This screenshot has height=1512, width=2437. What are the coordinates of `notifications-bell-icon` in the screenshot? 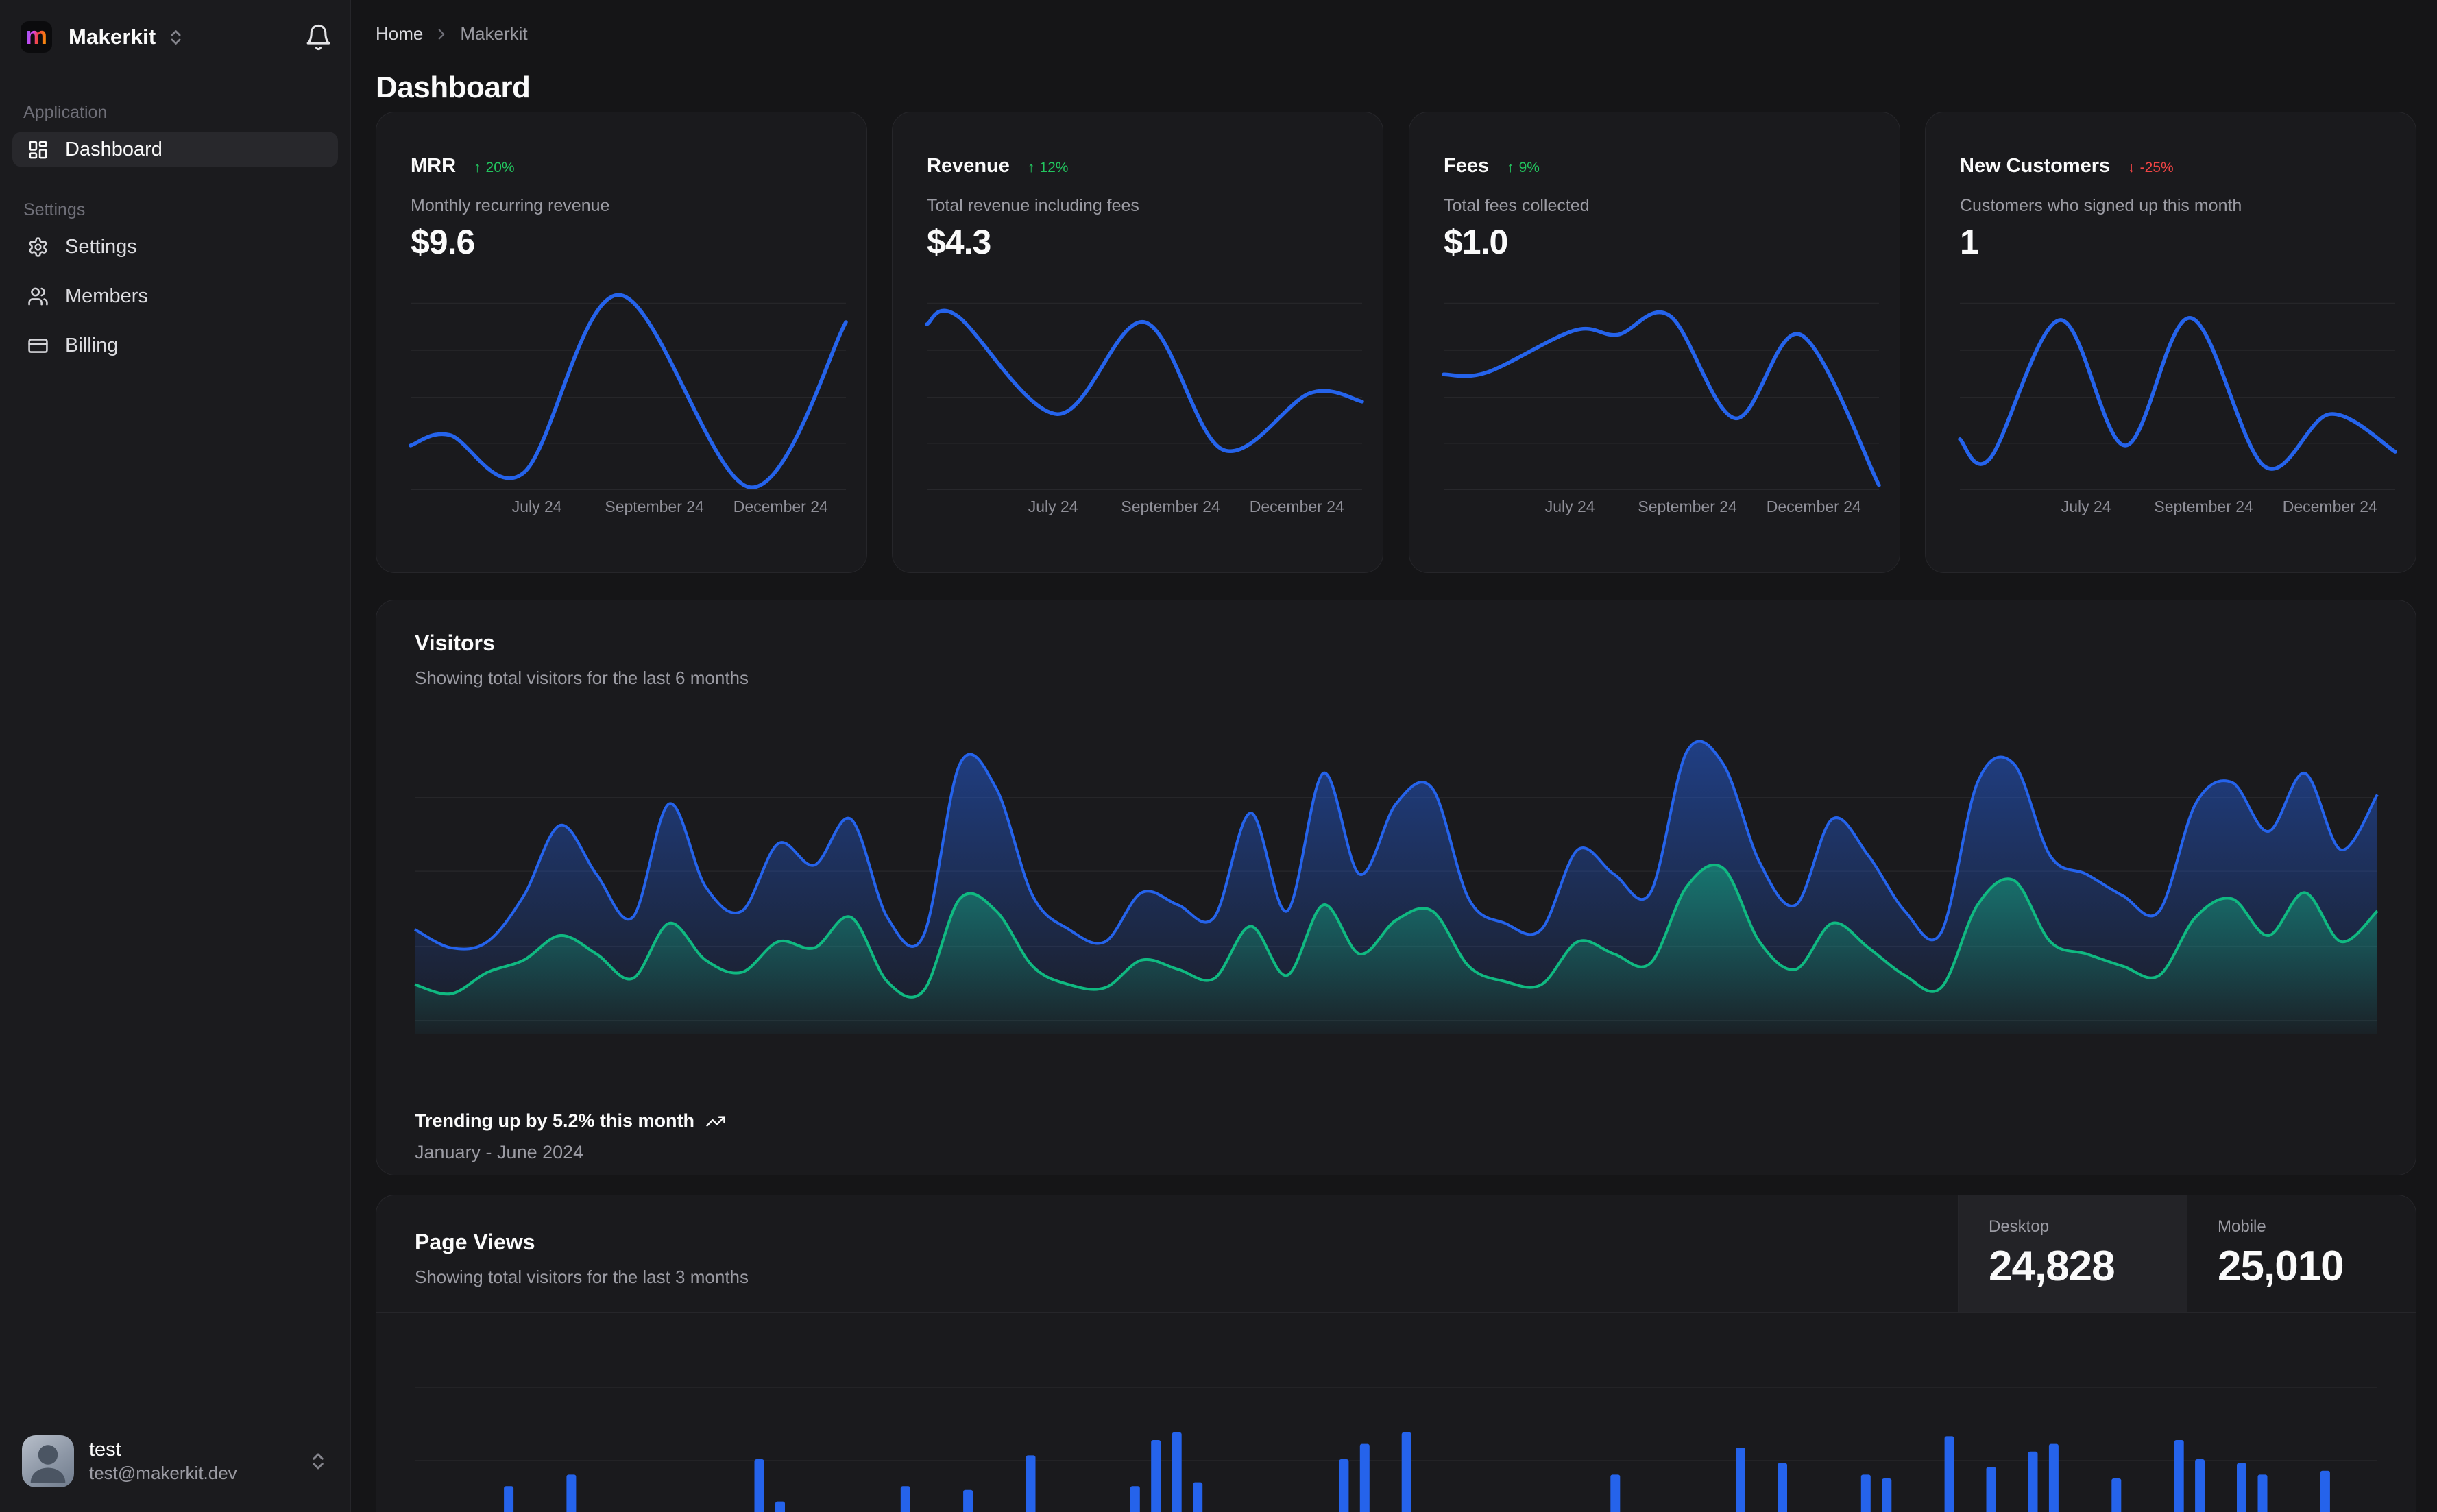 It's located at (318, 37).